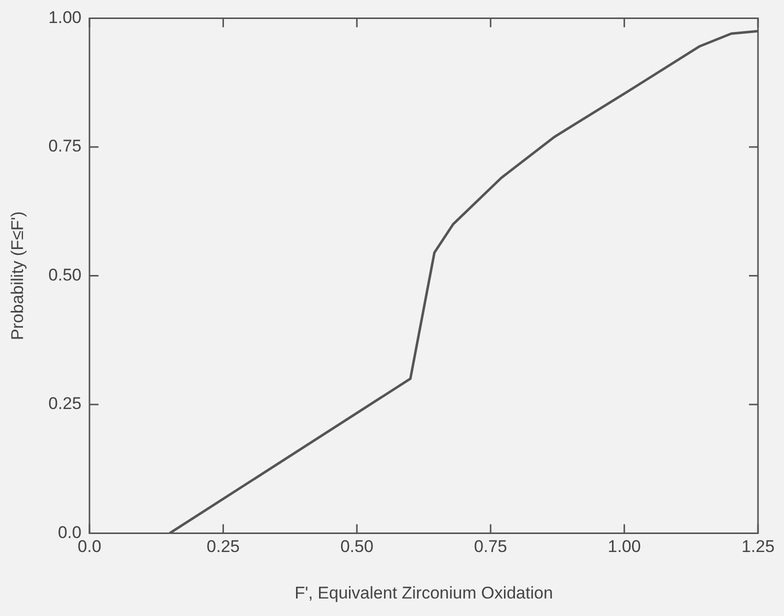 Image resolution: width=784 pixels, height=616 pixels. I want to click on y-tick-label: 0.75, so click(65, 146).